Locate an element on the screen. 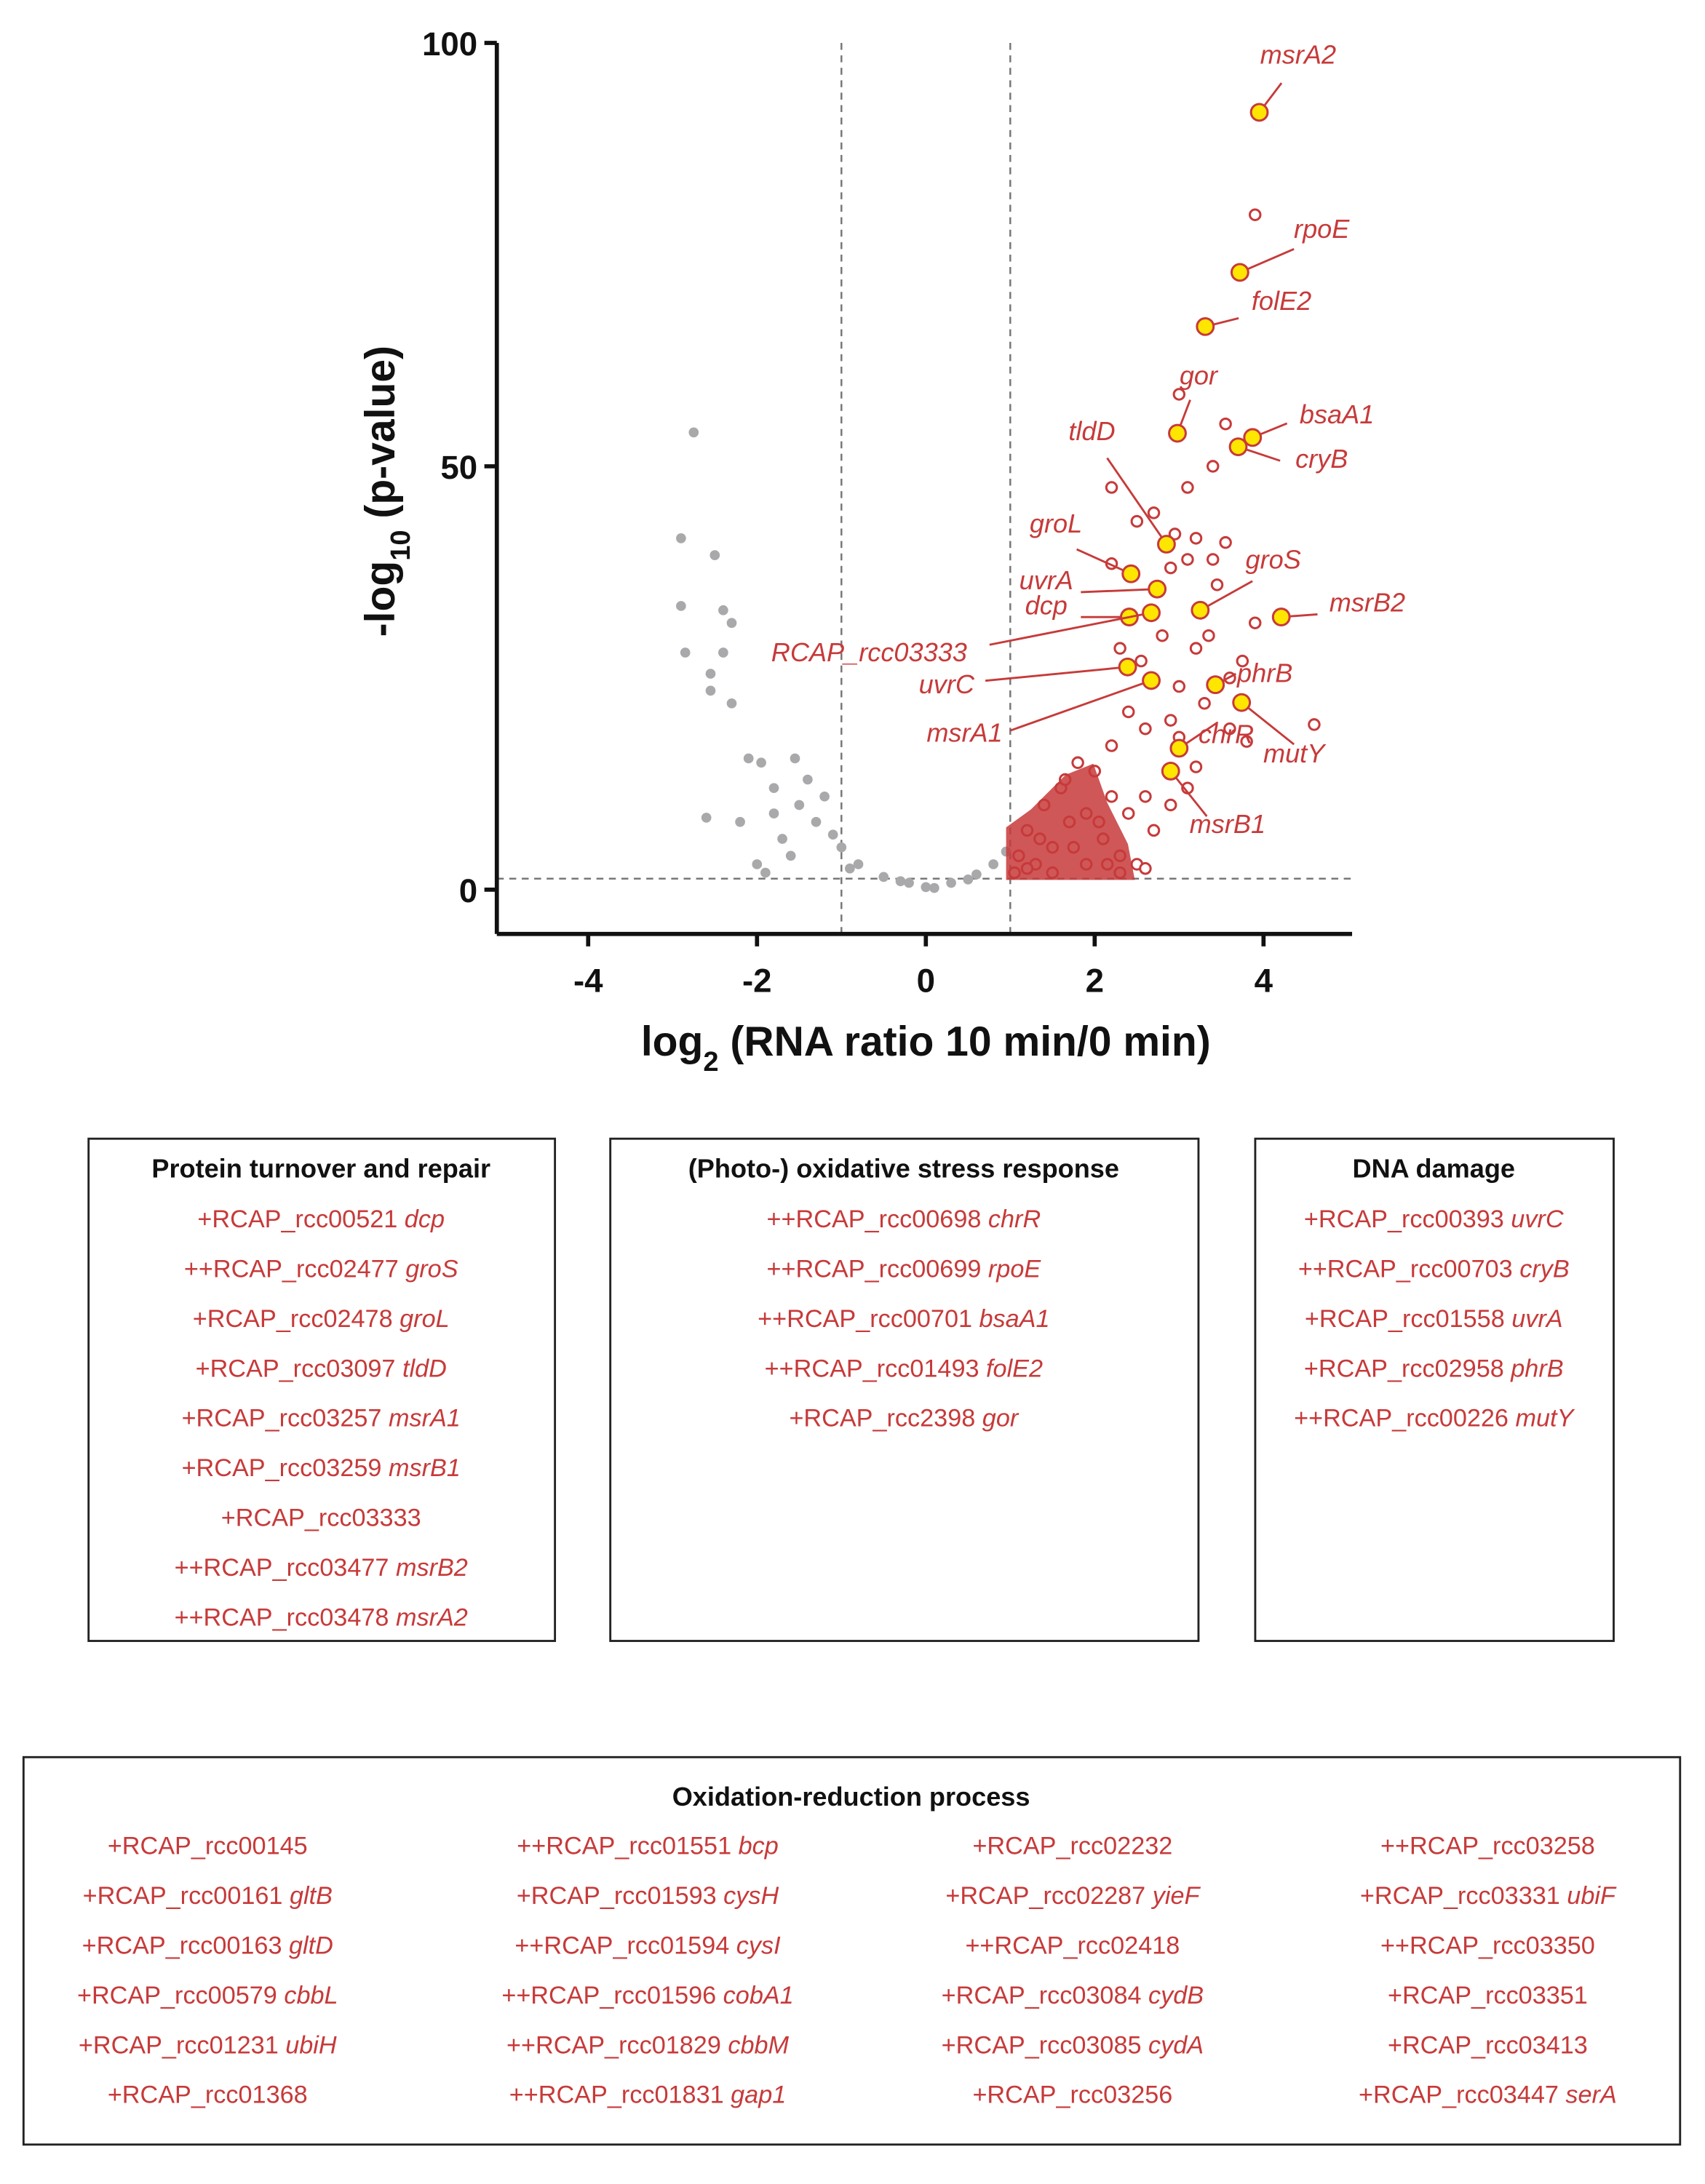 This screenshot has width=1705, height=2184. gene-name: mutY is located at coordinates (1545, 1418).